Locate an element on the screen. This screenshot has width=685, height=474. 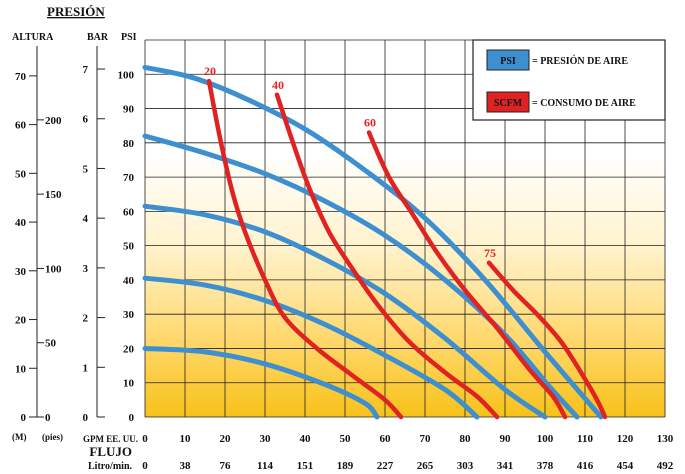
legend-psi-text: = PRESIÓN DE AIRE is located at coordinates (580, 61).